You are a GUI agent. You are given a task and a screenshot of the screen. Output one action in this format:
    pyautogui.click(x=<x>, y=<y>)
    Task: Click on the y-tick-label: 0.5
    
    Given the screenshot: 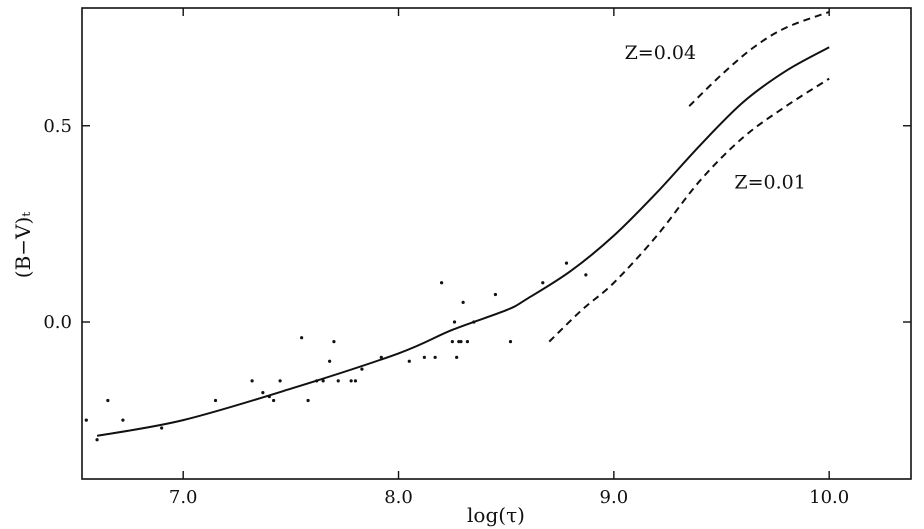 What is the action you would take?
    pyautogui.click(x=57, y=126)
    